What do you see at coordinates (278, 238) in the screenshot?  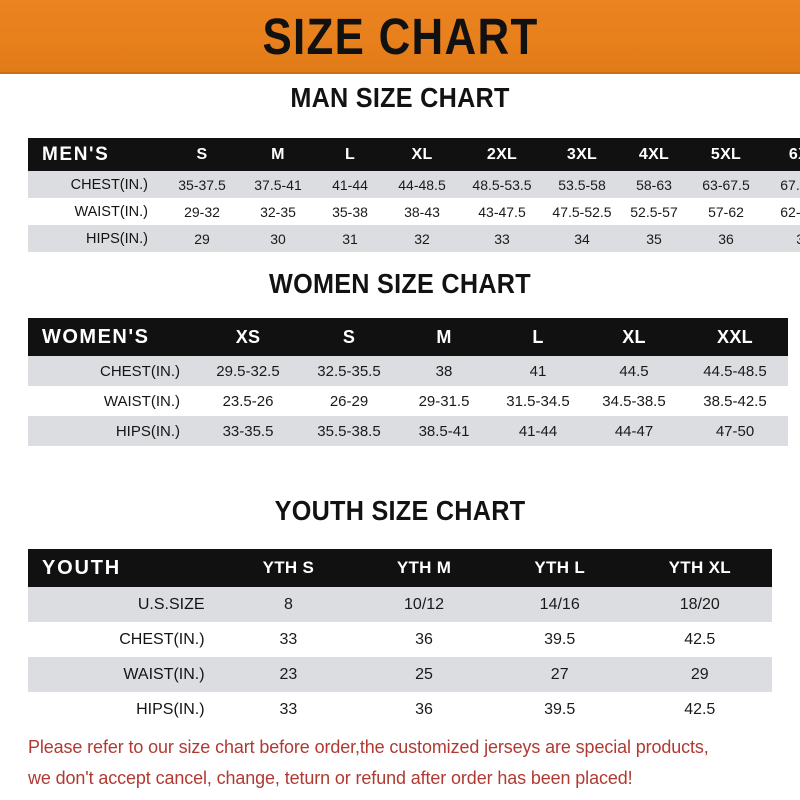 I see `men-measure-value: 30` at bounding box center [278, 238].